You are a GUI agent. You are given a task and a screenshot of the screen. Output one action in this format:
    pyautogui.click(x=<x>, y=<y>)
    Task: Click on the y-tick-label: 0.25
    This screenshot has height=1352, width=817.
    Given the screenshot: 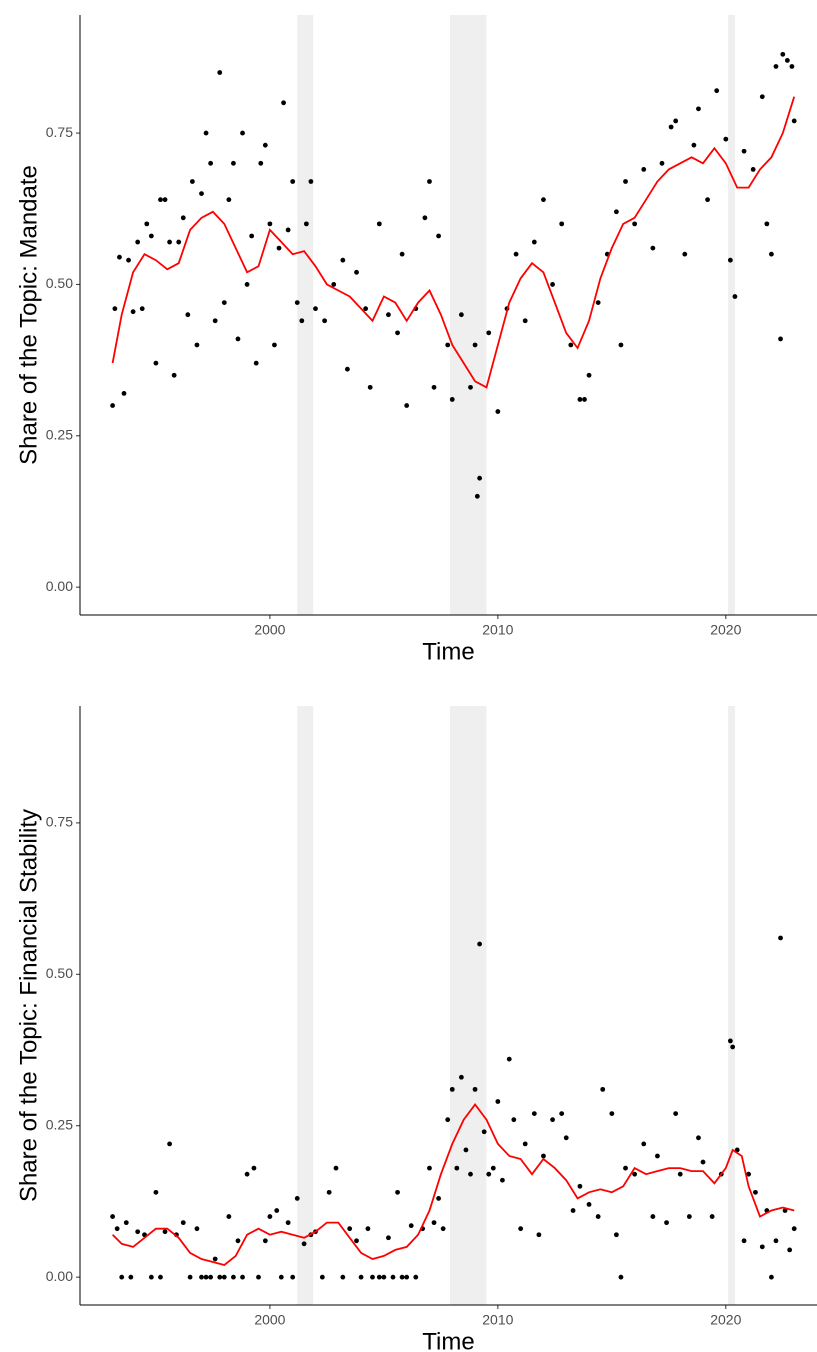 What is the action you would take?
    pyautogui.click(x=59, y=1124)
    